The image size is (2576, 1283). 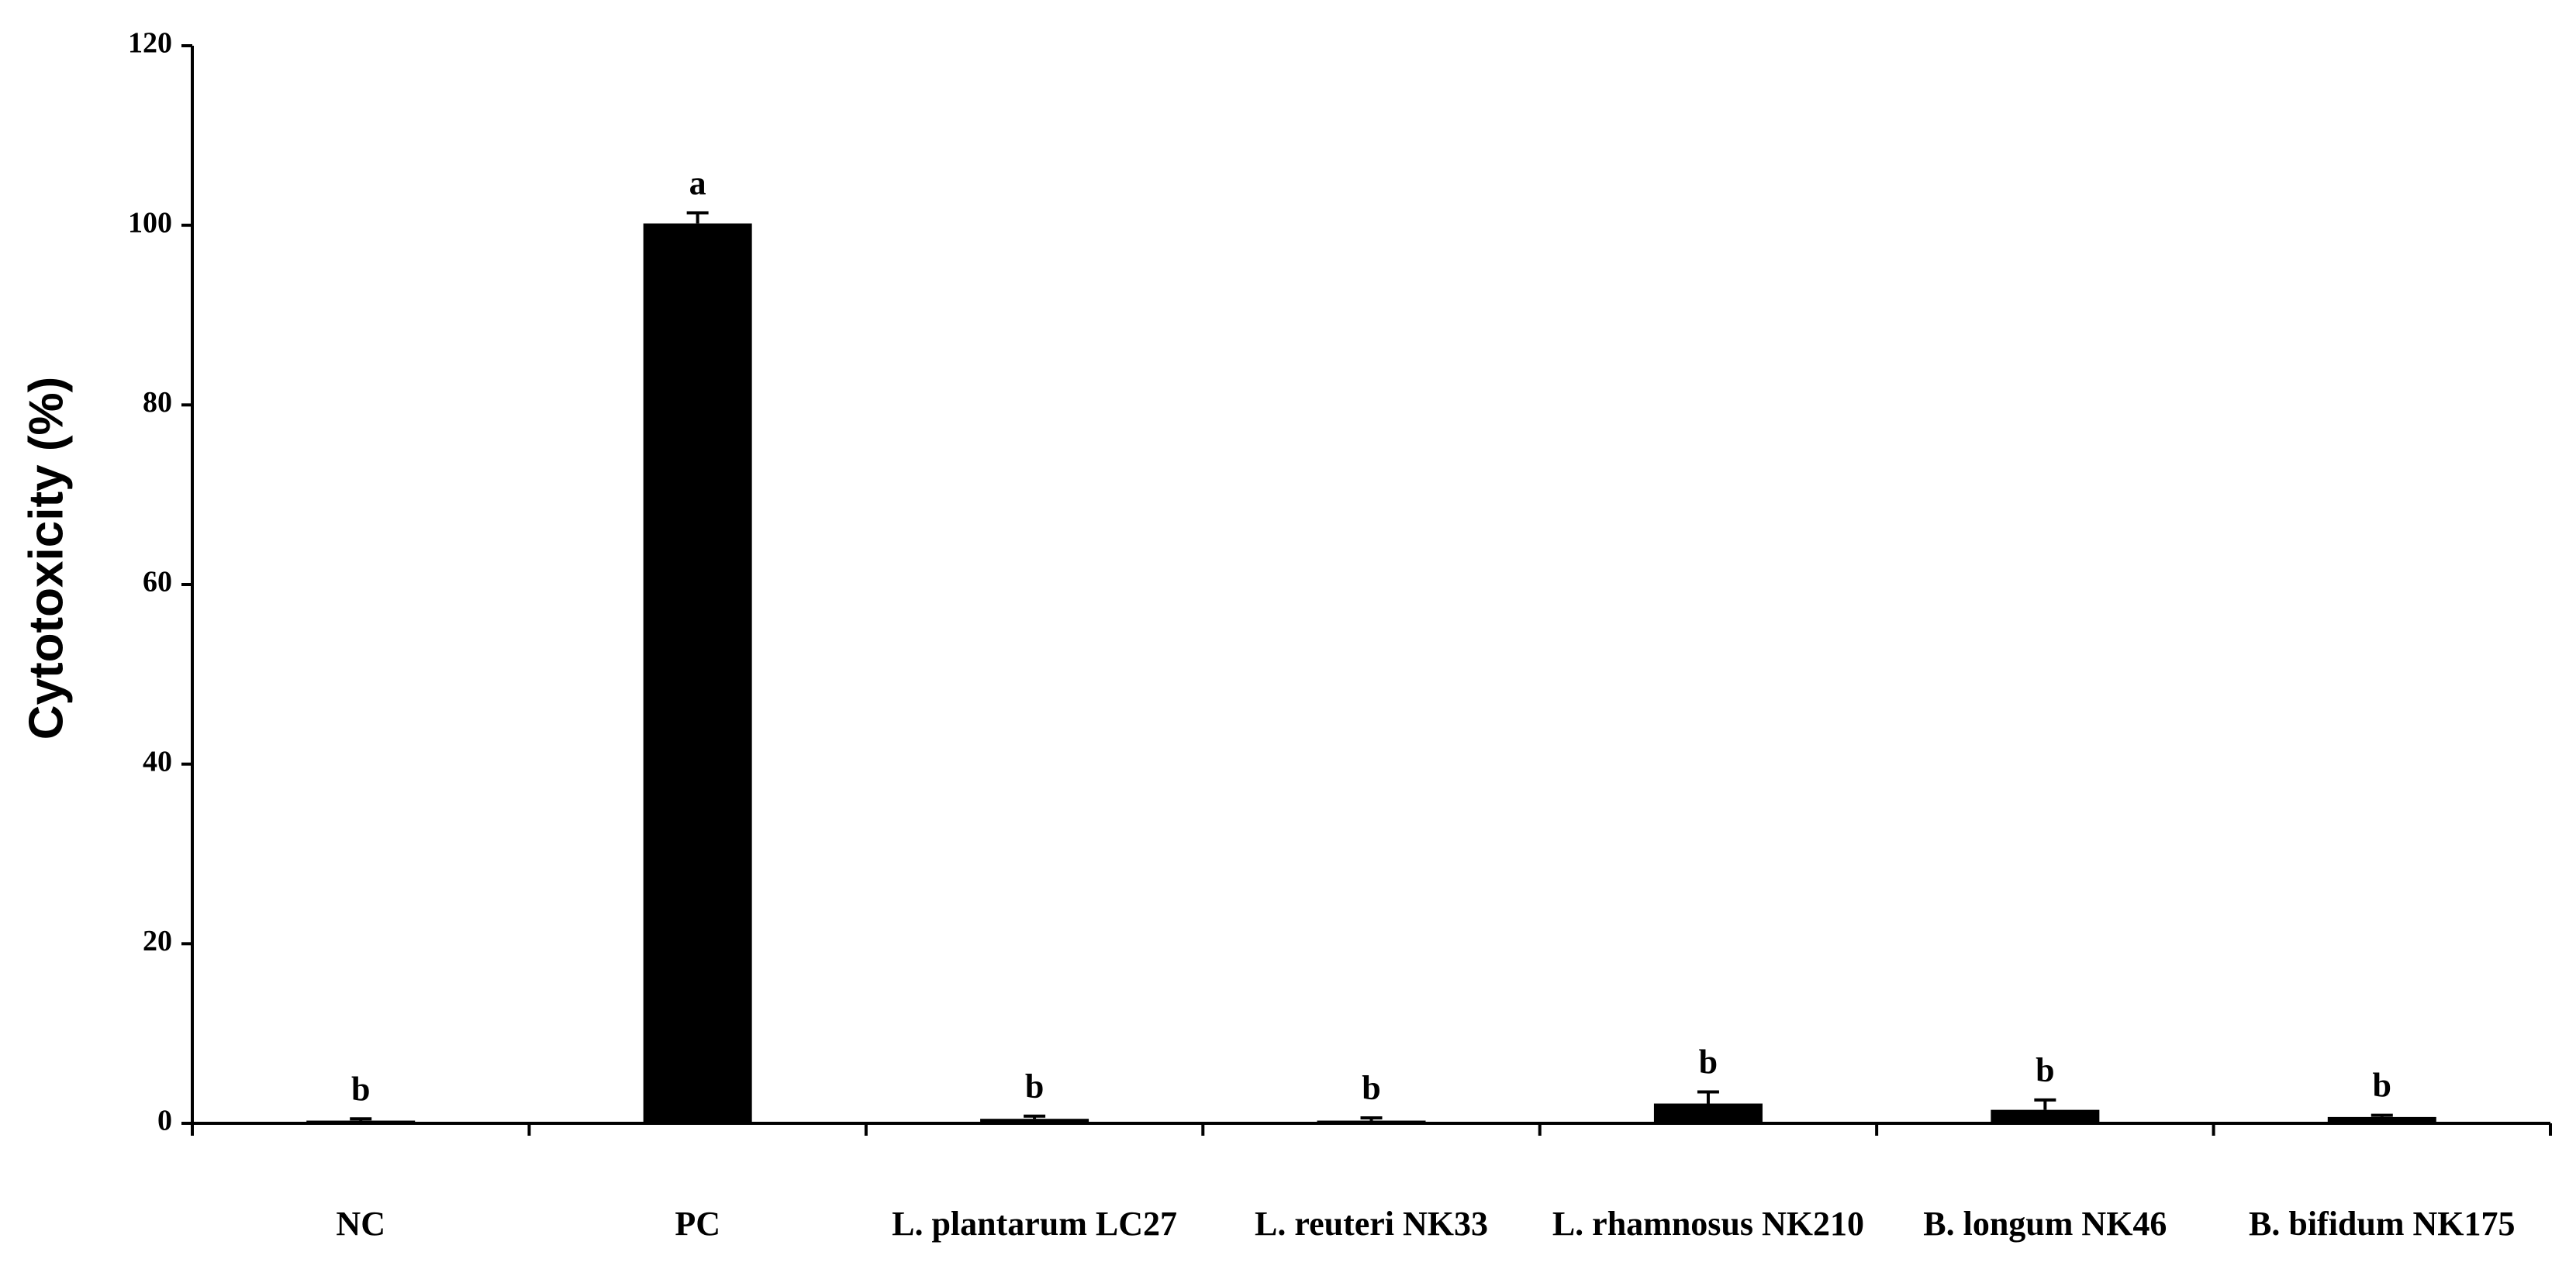 I want to click on y-axis-label: Cytotoxicity (%), so click(x=46, y=558).